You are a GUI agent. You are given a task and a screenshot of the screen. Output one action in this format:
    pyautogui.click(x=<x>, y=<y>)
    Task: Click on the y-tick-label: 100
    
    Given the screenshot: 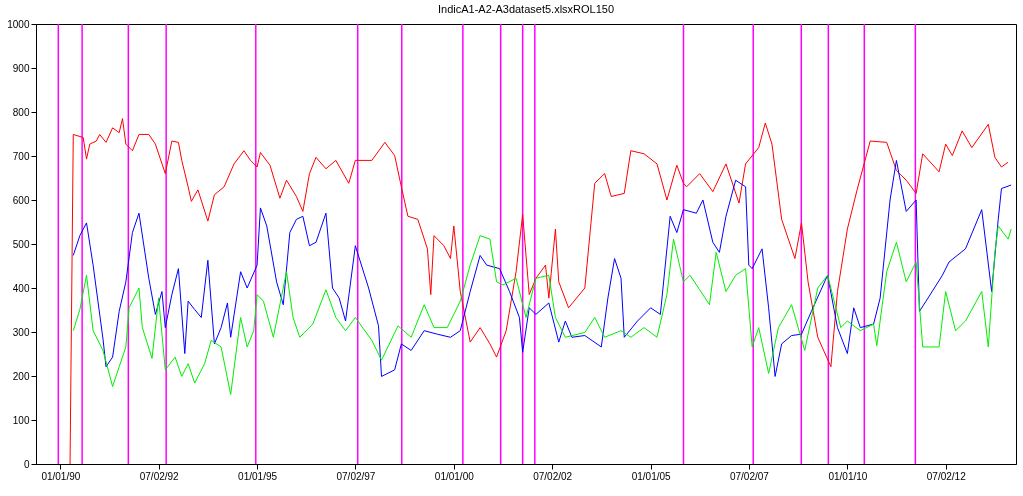 What is the action you would take?
    pyautogui.click(x=21, y=420)
    